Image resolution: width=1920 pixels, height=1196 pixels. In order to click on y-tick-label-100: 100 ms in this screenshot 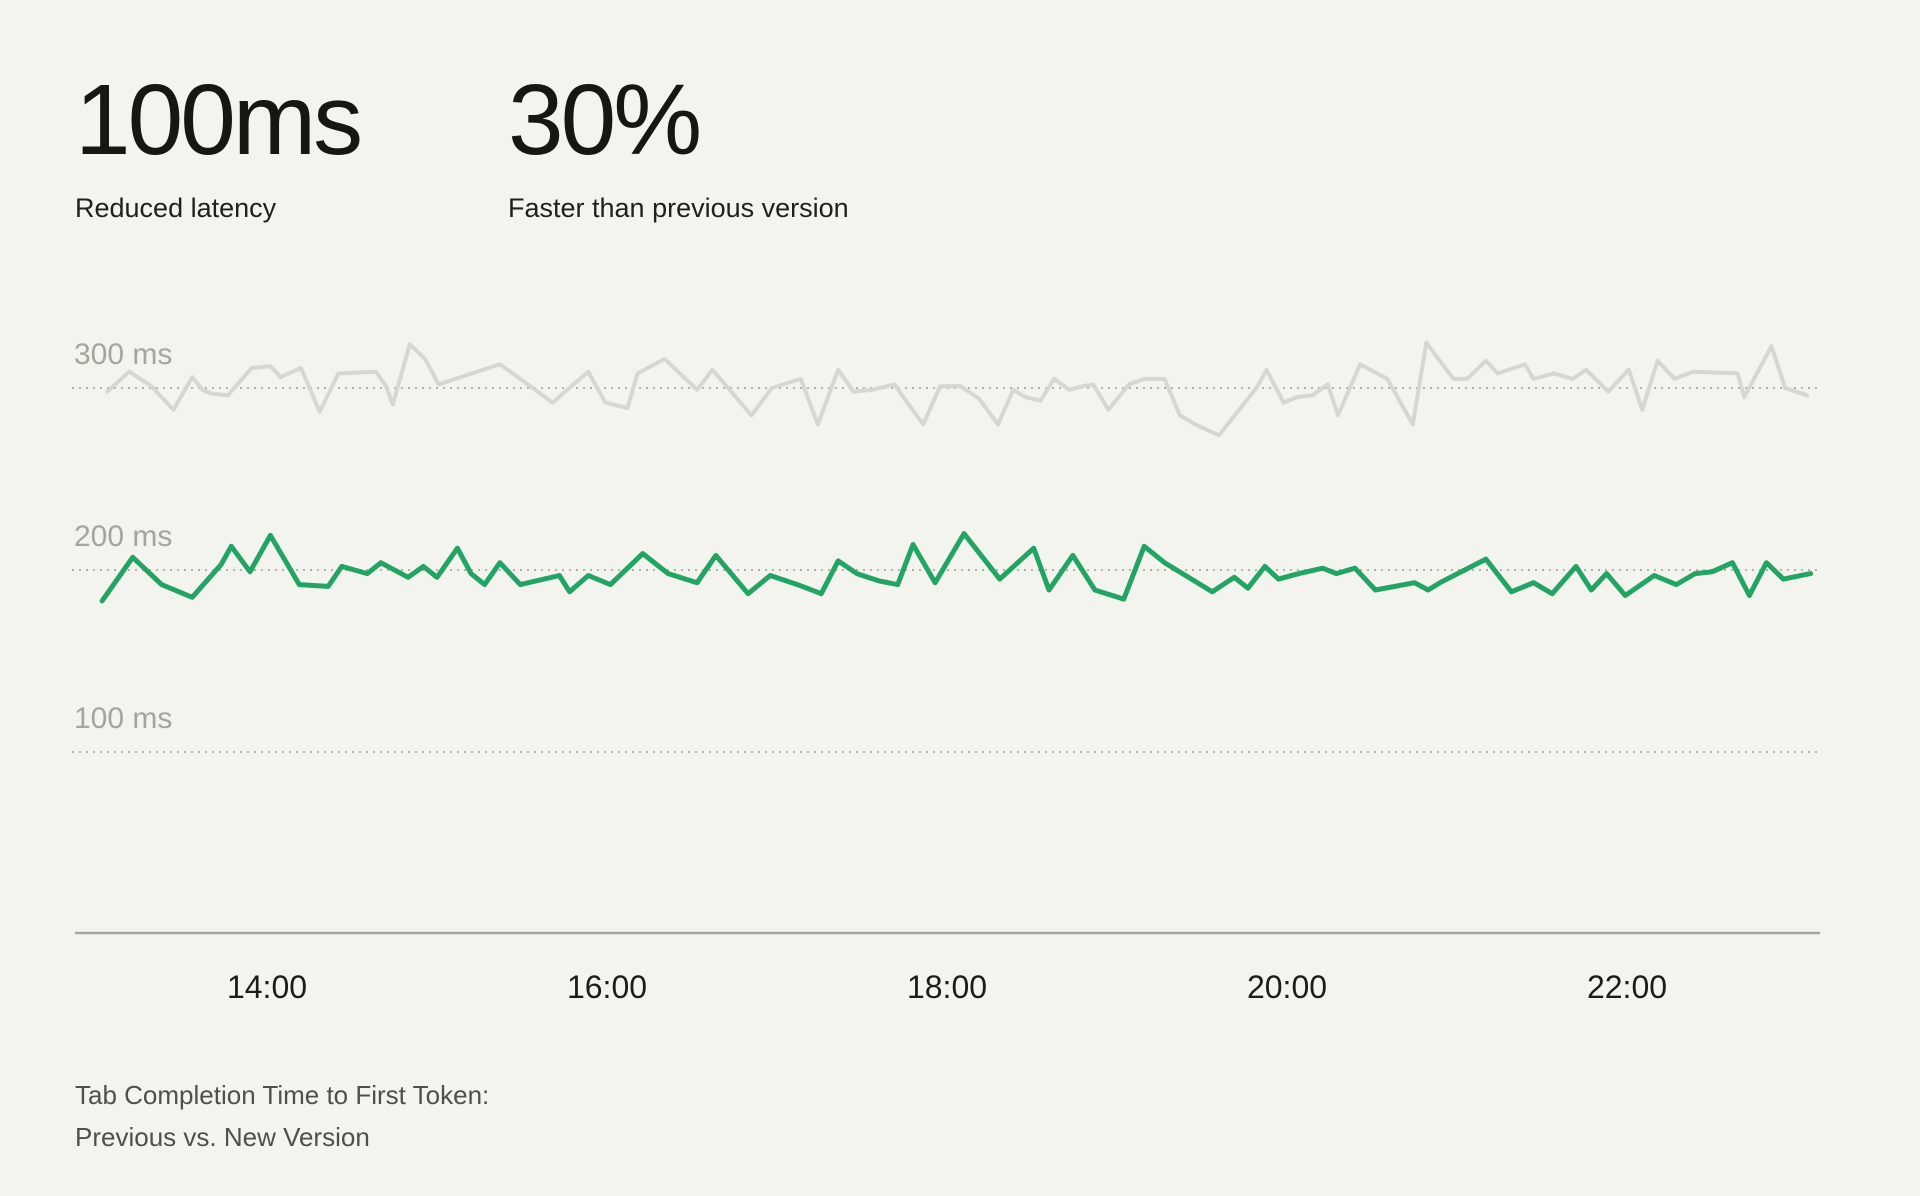, I will do `click(123, 718)`.